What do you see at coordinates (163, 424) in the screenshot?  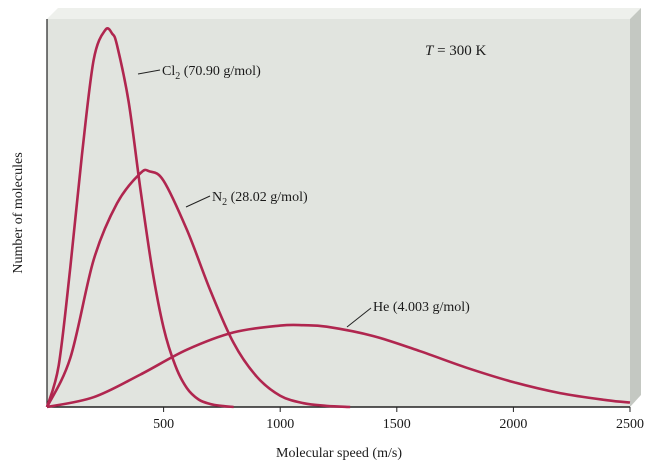 I see `x-tick-label-500: 500` at bounding box center [163, 424].